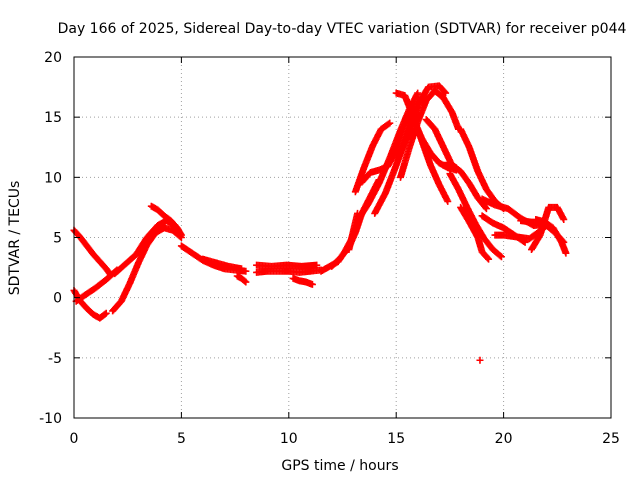 Image resolution: width=640 pixels, height=480 pixels. Describe the element at coordinates (50, 238) in the screenshot. I see `y-tick-labels: -10 -5 0 5 10 15 20` at that location.